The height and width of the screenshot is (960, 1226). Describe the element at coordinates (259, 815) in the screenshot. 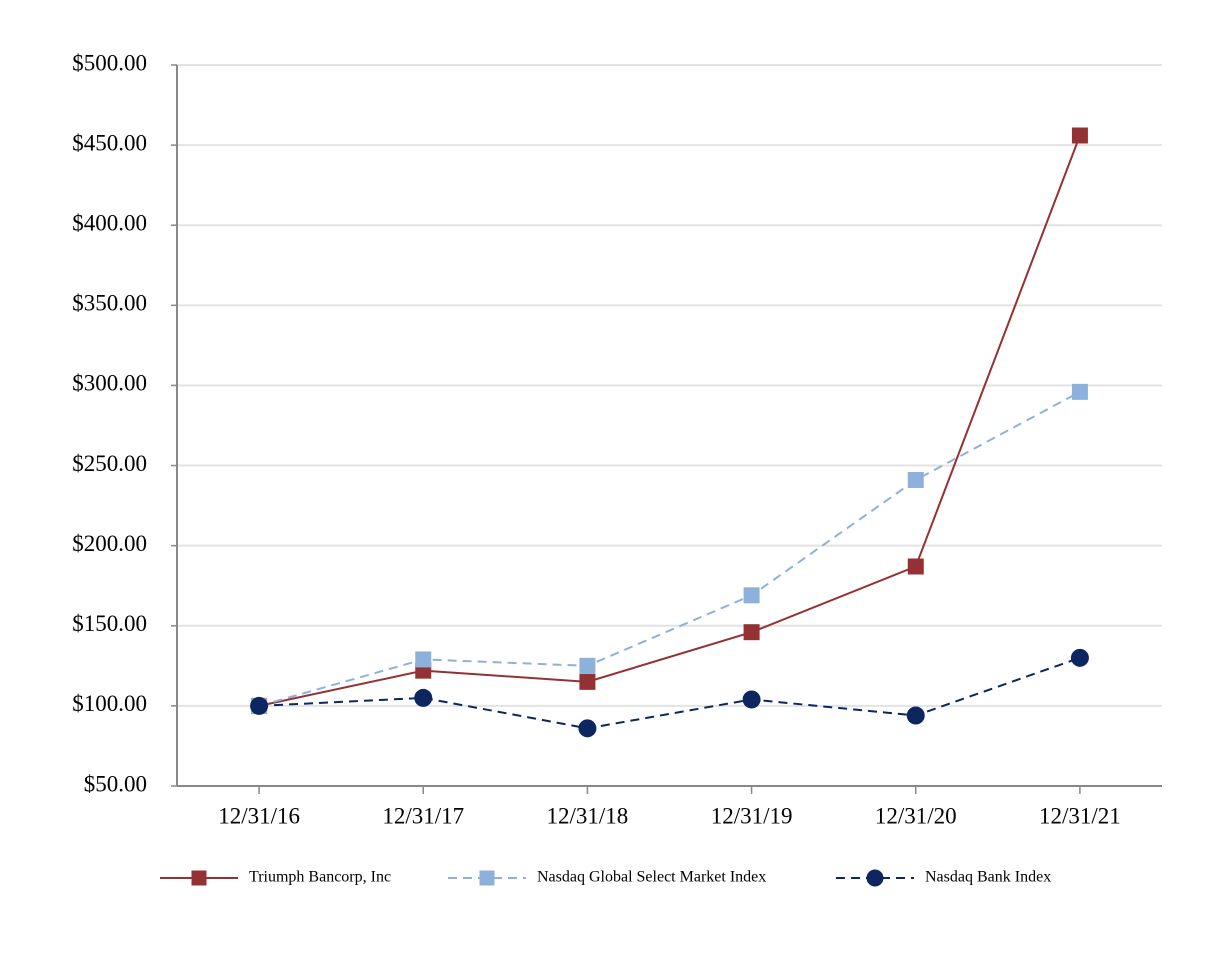

I see `x-tick-label: 12/31/16` at that location.